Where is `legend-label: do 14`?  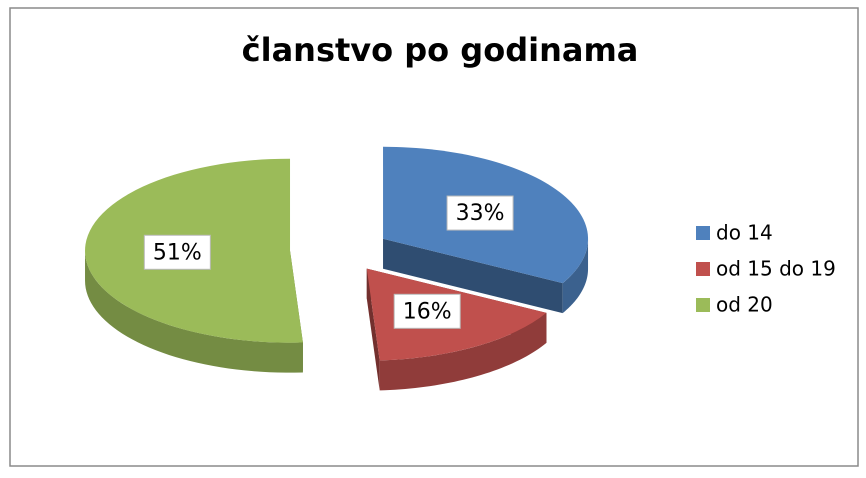
legend-label: do 14 is located at coordinates (744, 233).